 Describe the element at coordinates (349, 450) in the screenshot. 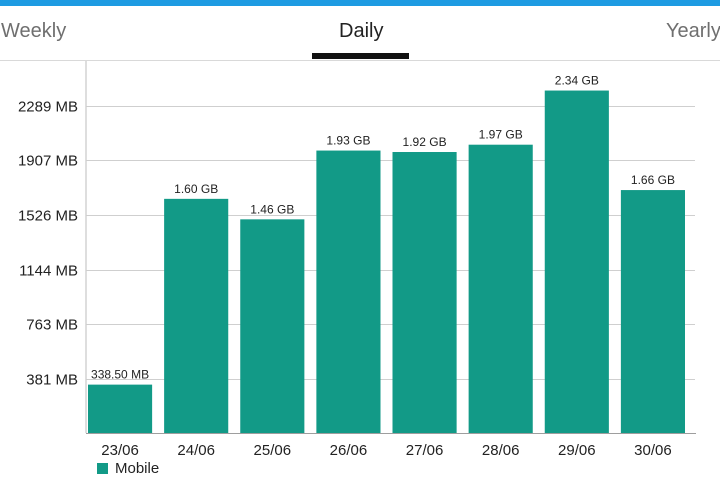

I see `x-tick-label-26/06: 26/06` at that location.